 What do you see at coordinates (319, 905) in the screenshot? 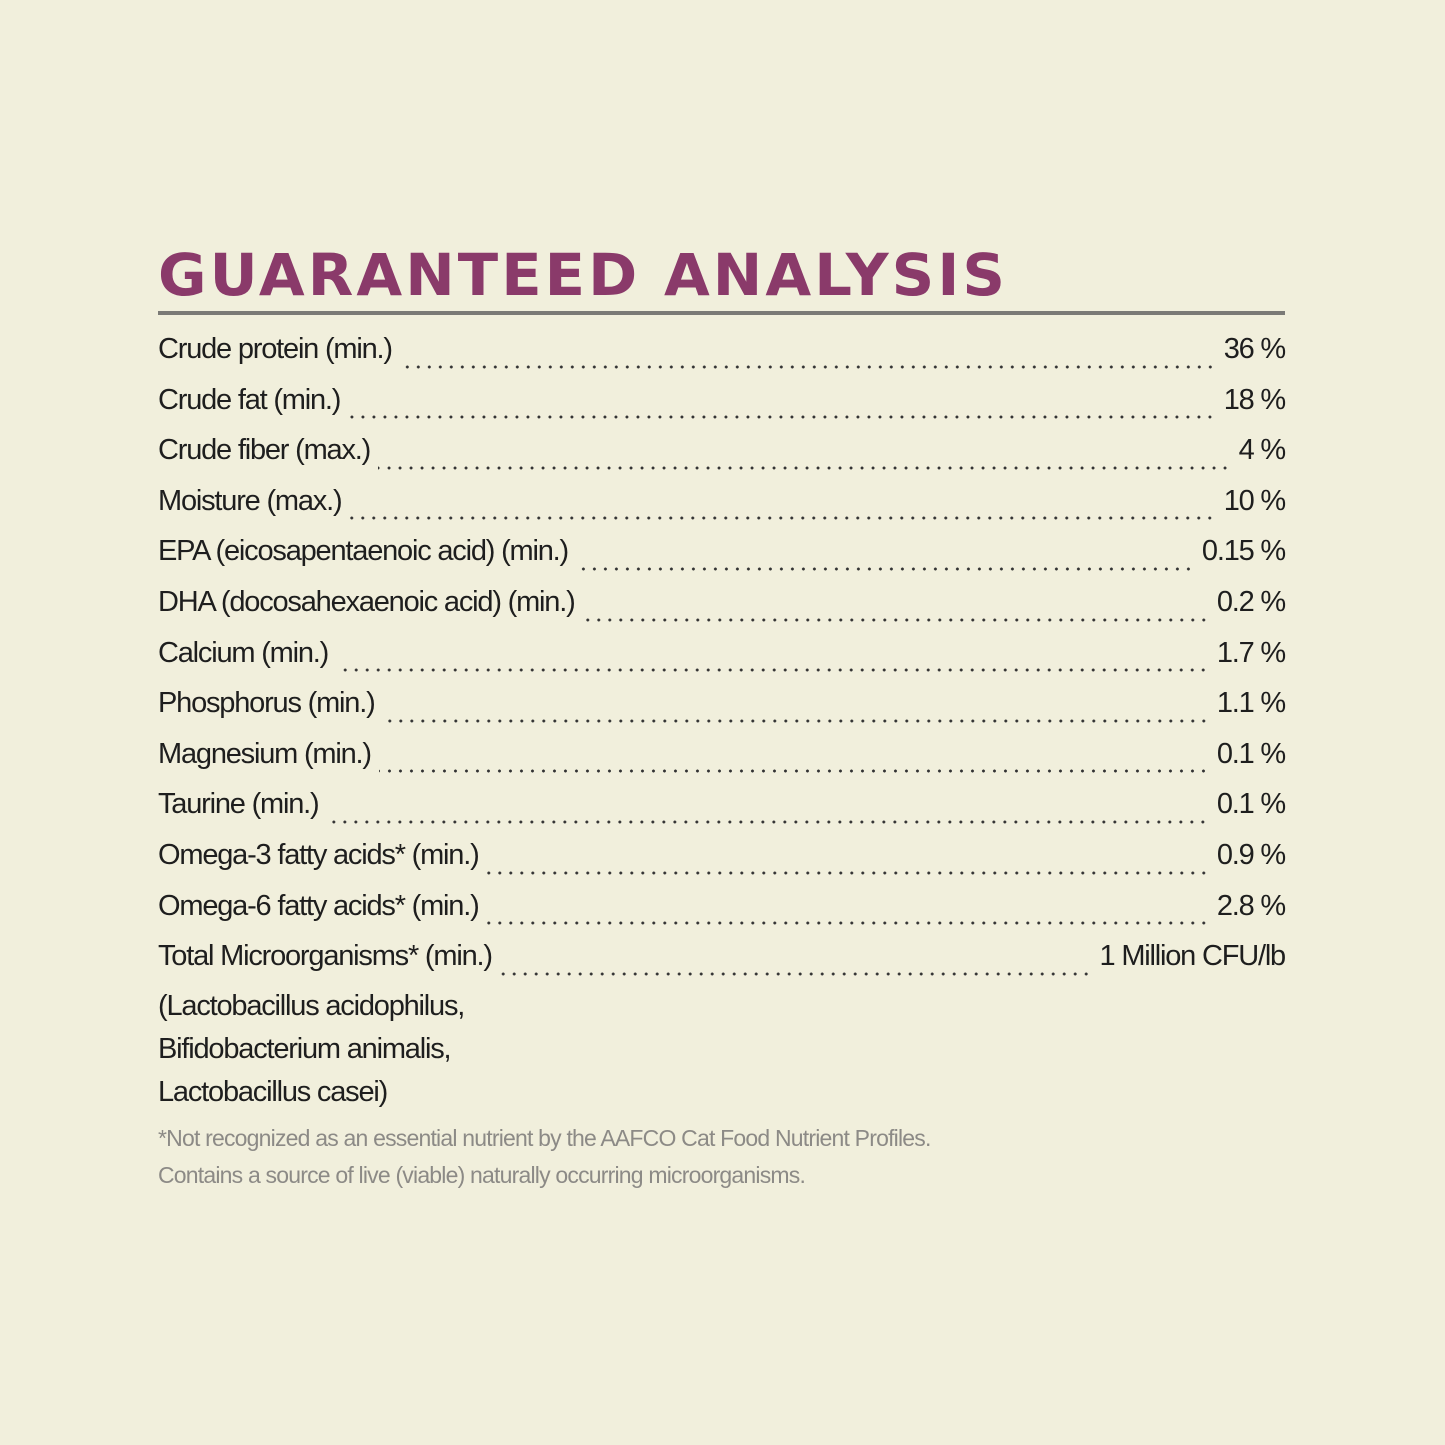
I see `nutrient-label: Omega-6 fatty acids* (min.)` at bounding box center [319, 905].